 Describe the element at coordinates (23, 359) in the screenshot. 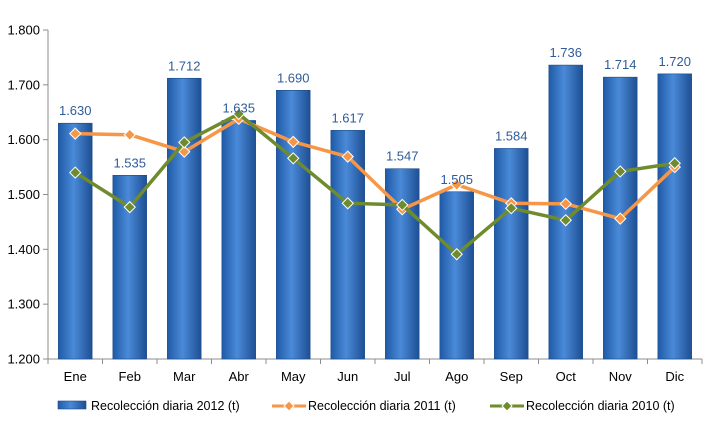

I see `y-tick-label: 1.200` at that location.